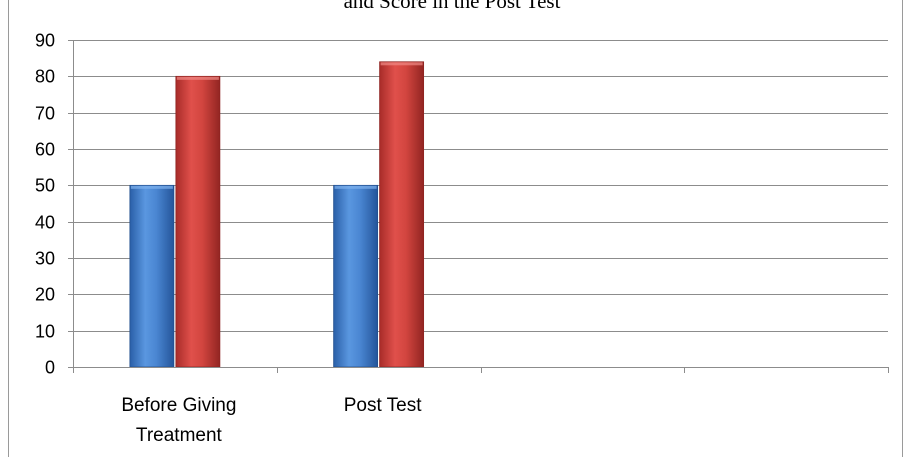  What do you see at coordinates (179, 435) in the screenshot?
I see `x-tick-label: Treatment` at bounding box center [179, 435].